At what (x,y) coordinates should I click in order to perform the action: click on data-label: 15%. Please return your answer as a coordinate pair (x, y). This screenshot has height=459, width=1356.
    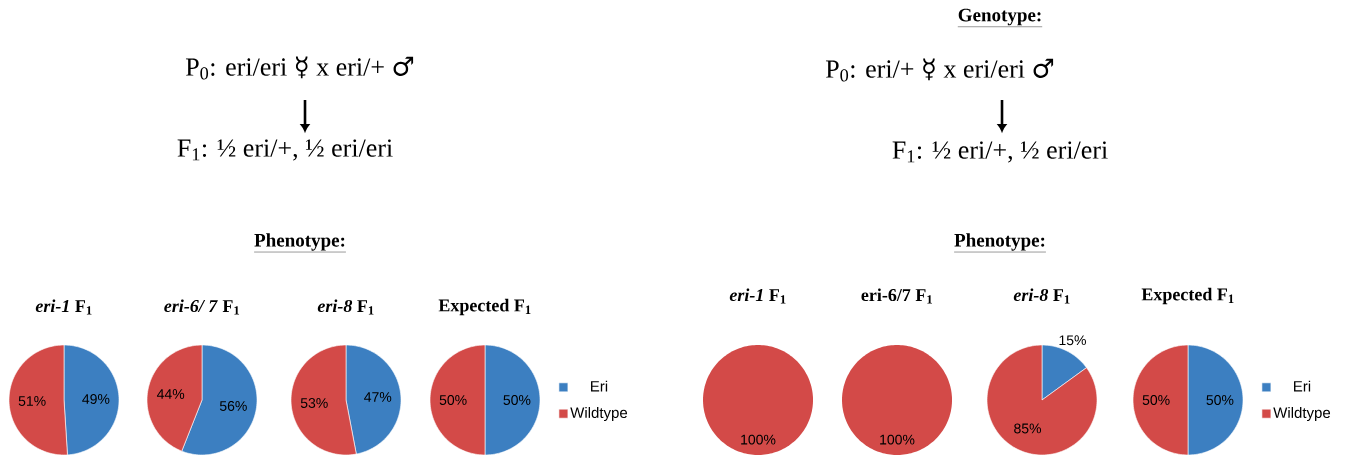
    Looking at the image, I should click on (1072, 340).